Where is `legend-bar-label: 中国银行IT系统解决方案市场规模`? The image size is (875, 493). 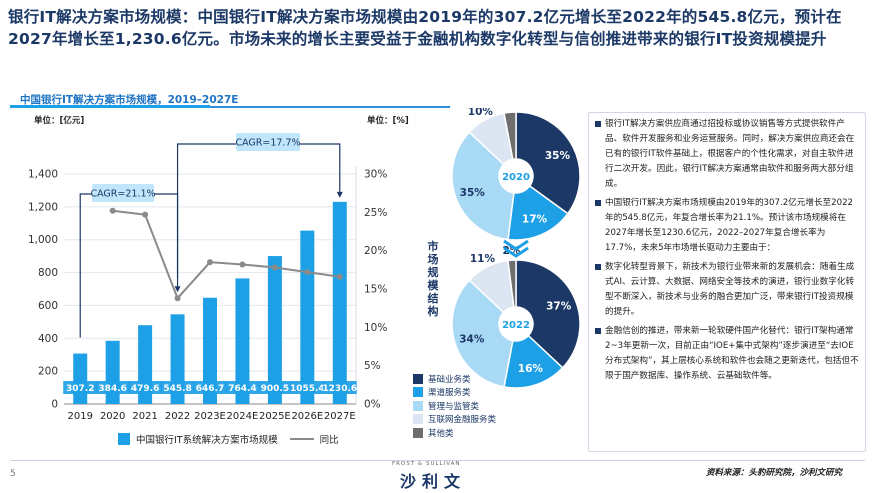
legend-bar-label: 中国银行IT系统解决方案市场规模 is located at coordinates (207, 440).